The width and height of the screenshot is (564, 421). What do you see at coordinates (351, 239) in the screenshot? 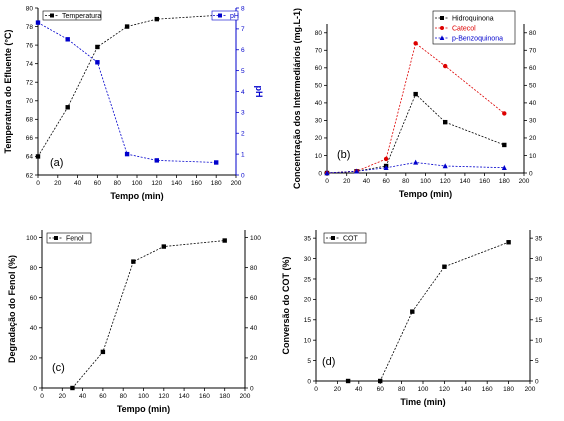
I see `legend-label: COT` at bounding box center [351, 239].